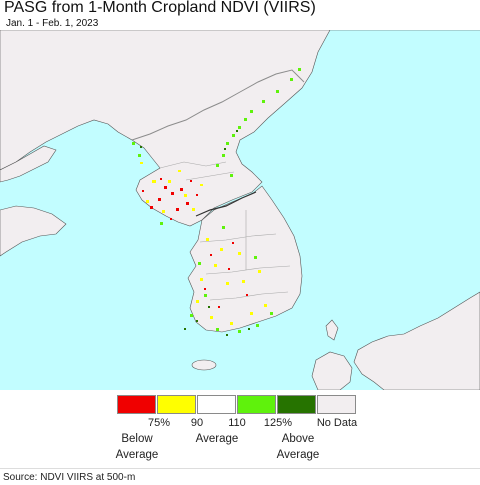 This screenshot has width=480, height=485. I want to click on jeju-island, so click(204, 365).